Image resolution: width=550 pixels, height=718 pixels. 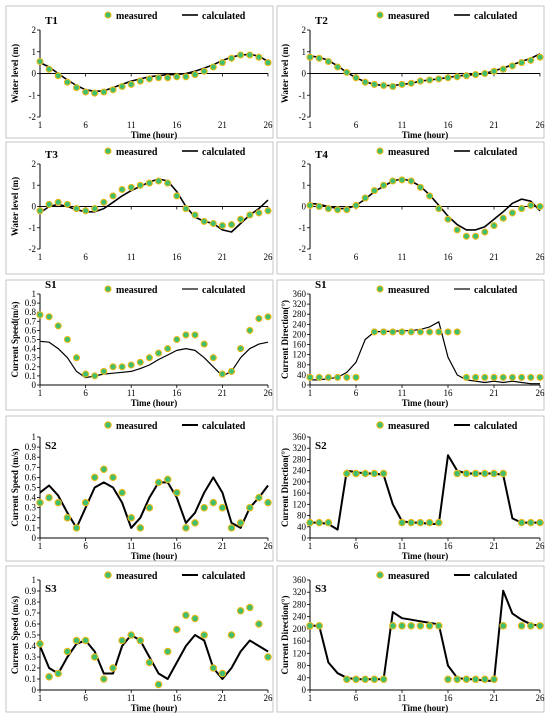 What do you see at coordinates (15, 339) in the screenshot?
I see `y-axis-label: Current Speed(m/s)` at bounding box center [15, 339].